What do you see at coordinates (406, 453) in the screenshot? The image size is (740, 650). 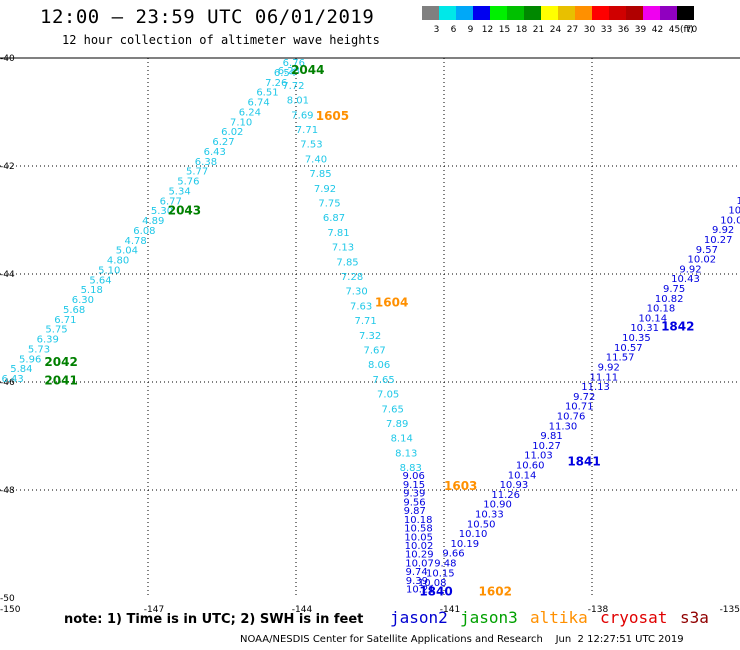 I see `wave-height-label: 8.13` at bounding box center [406, 453].